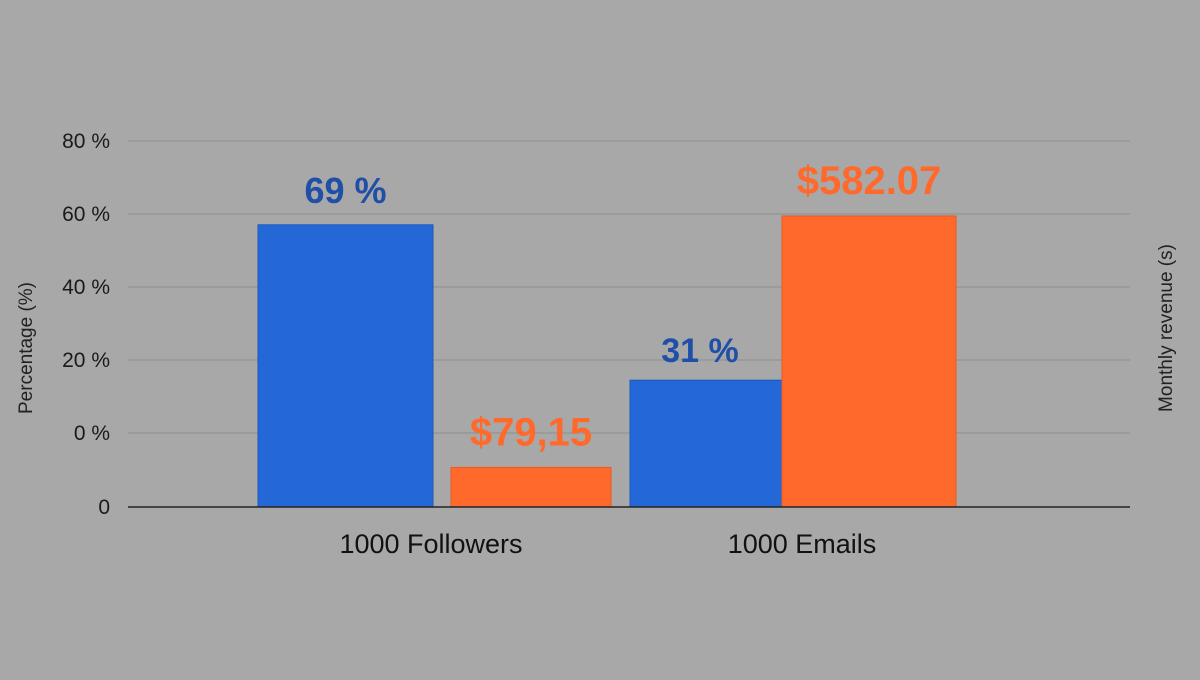  What do you see at coordinates (92, 433) in the screenshot?
I see `y-tick-label: 0 %` at bounding box center [92, 433].